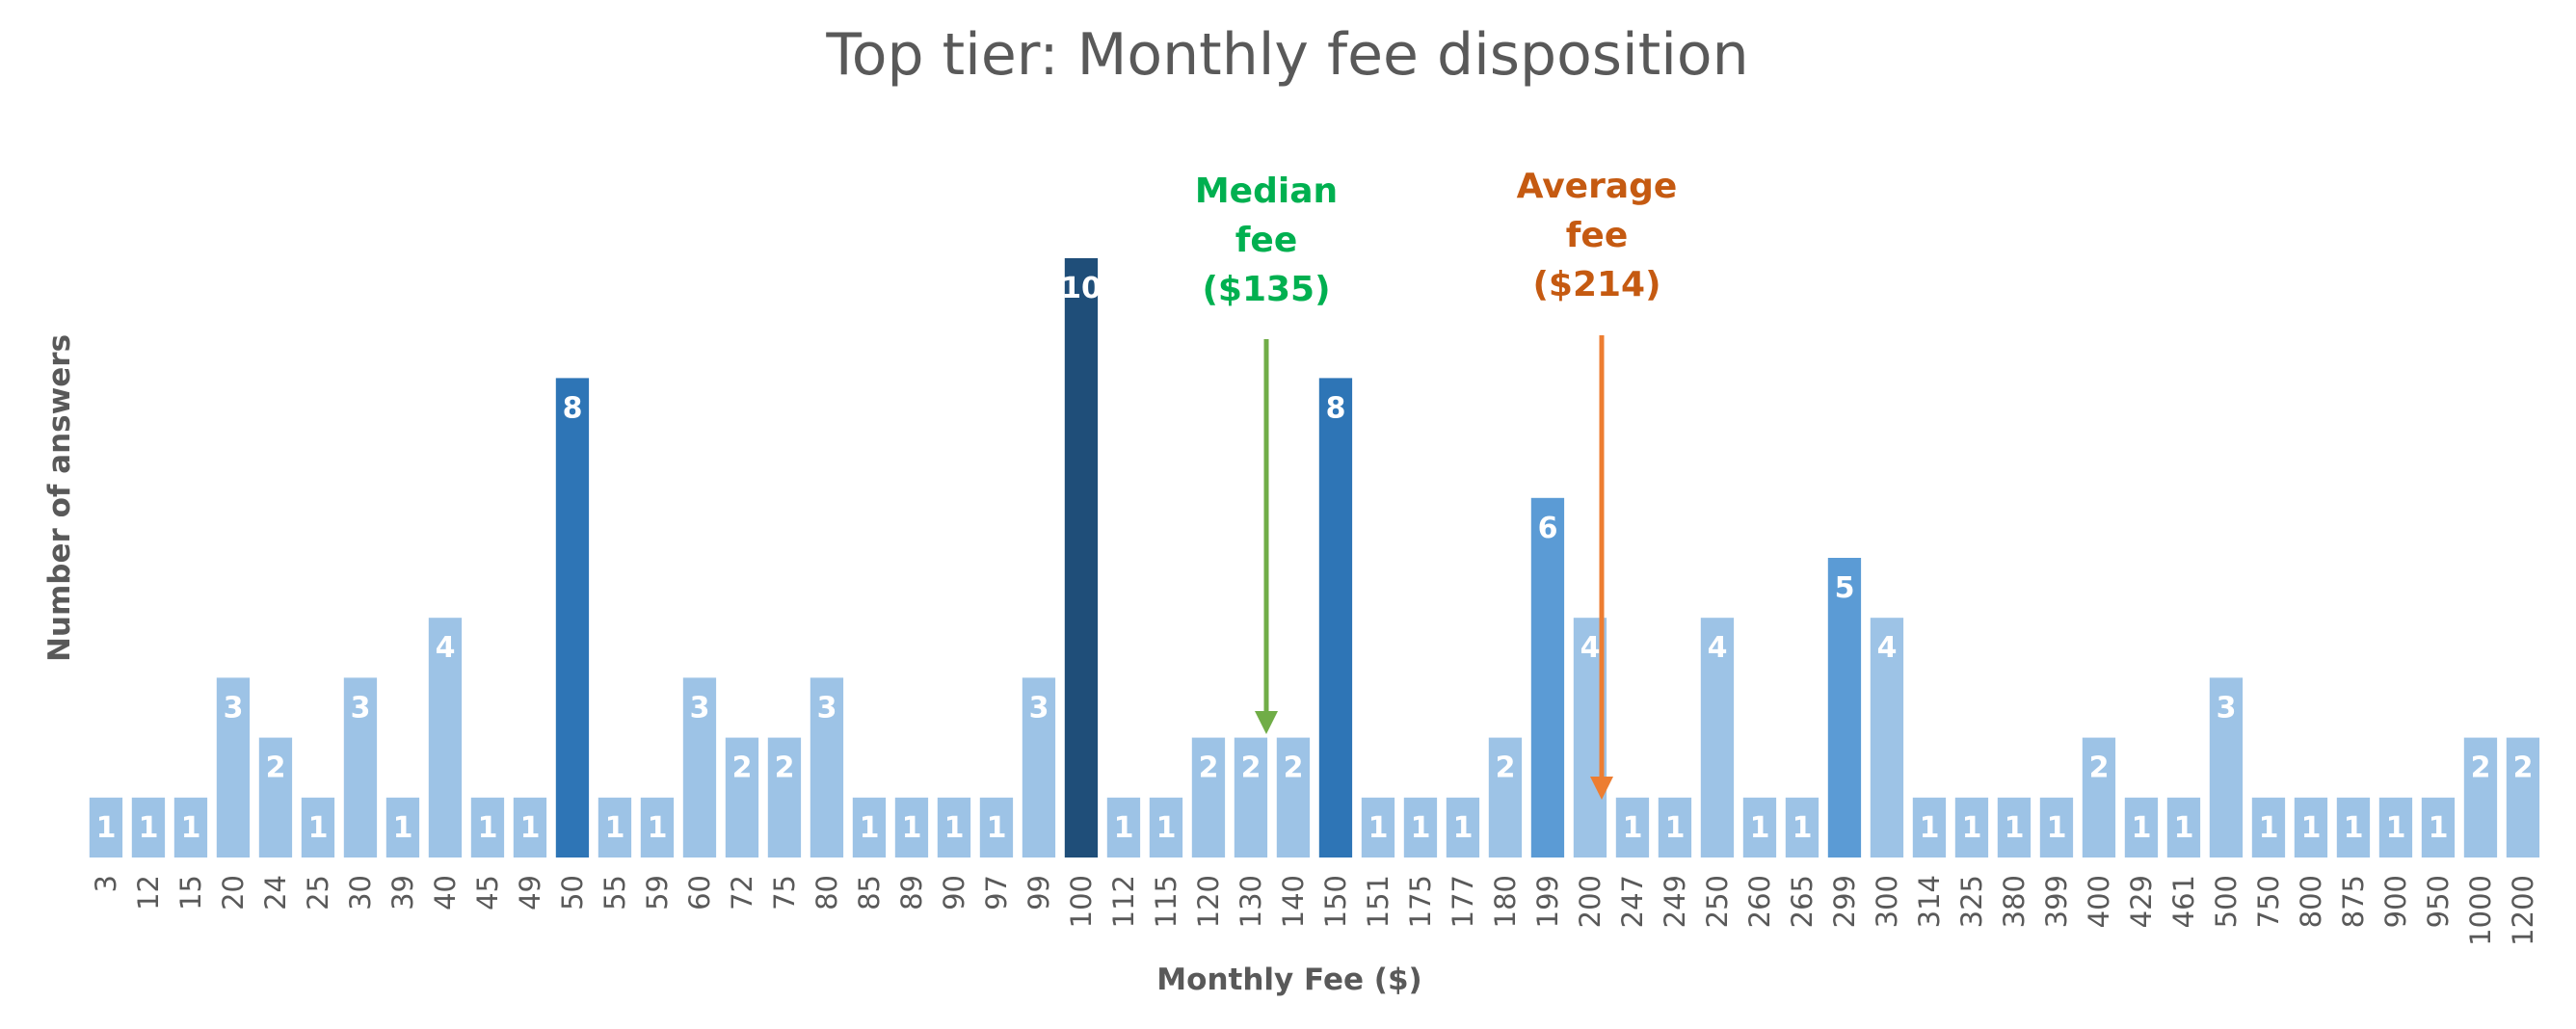 This screenshot has width=2576, height=1029. I want to click on bar-value-label-150: 8, so click(1336, 408).